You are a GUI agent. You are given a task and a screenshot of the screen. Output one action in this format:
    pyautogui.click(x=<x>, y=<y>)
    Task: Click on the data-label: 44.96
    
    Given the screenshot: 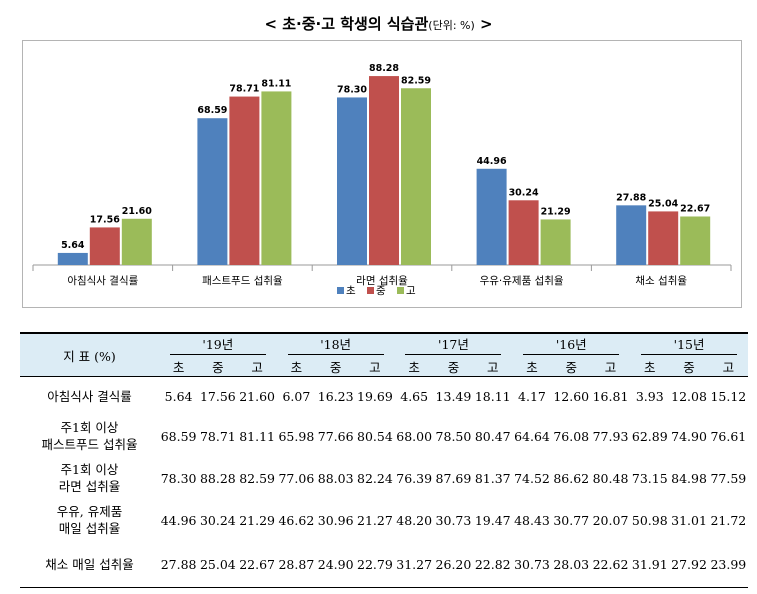 What is the action you would take?
    pyautogui.click(x=492, y=161)
    